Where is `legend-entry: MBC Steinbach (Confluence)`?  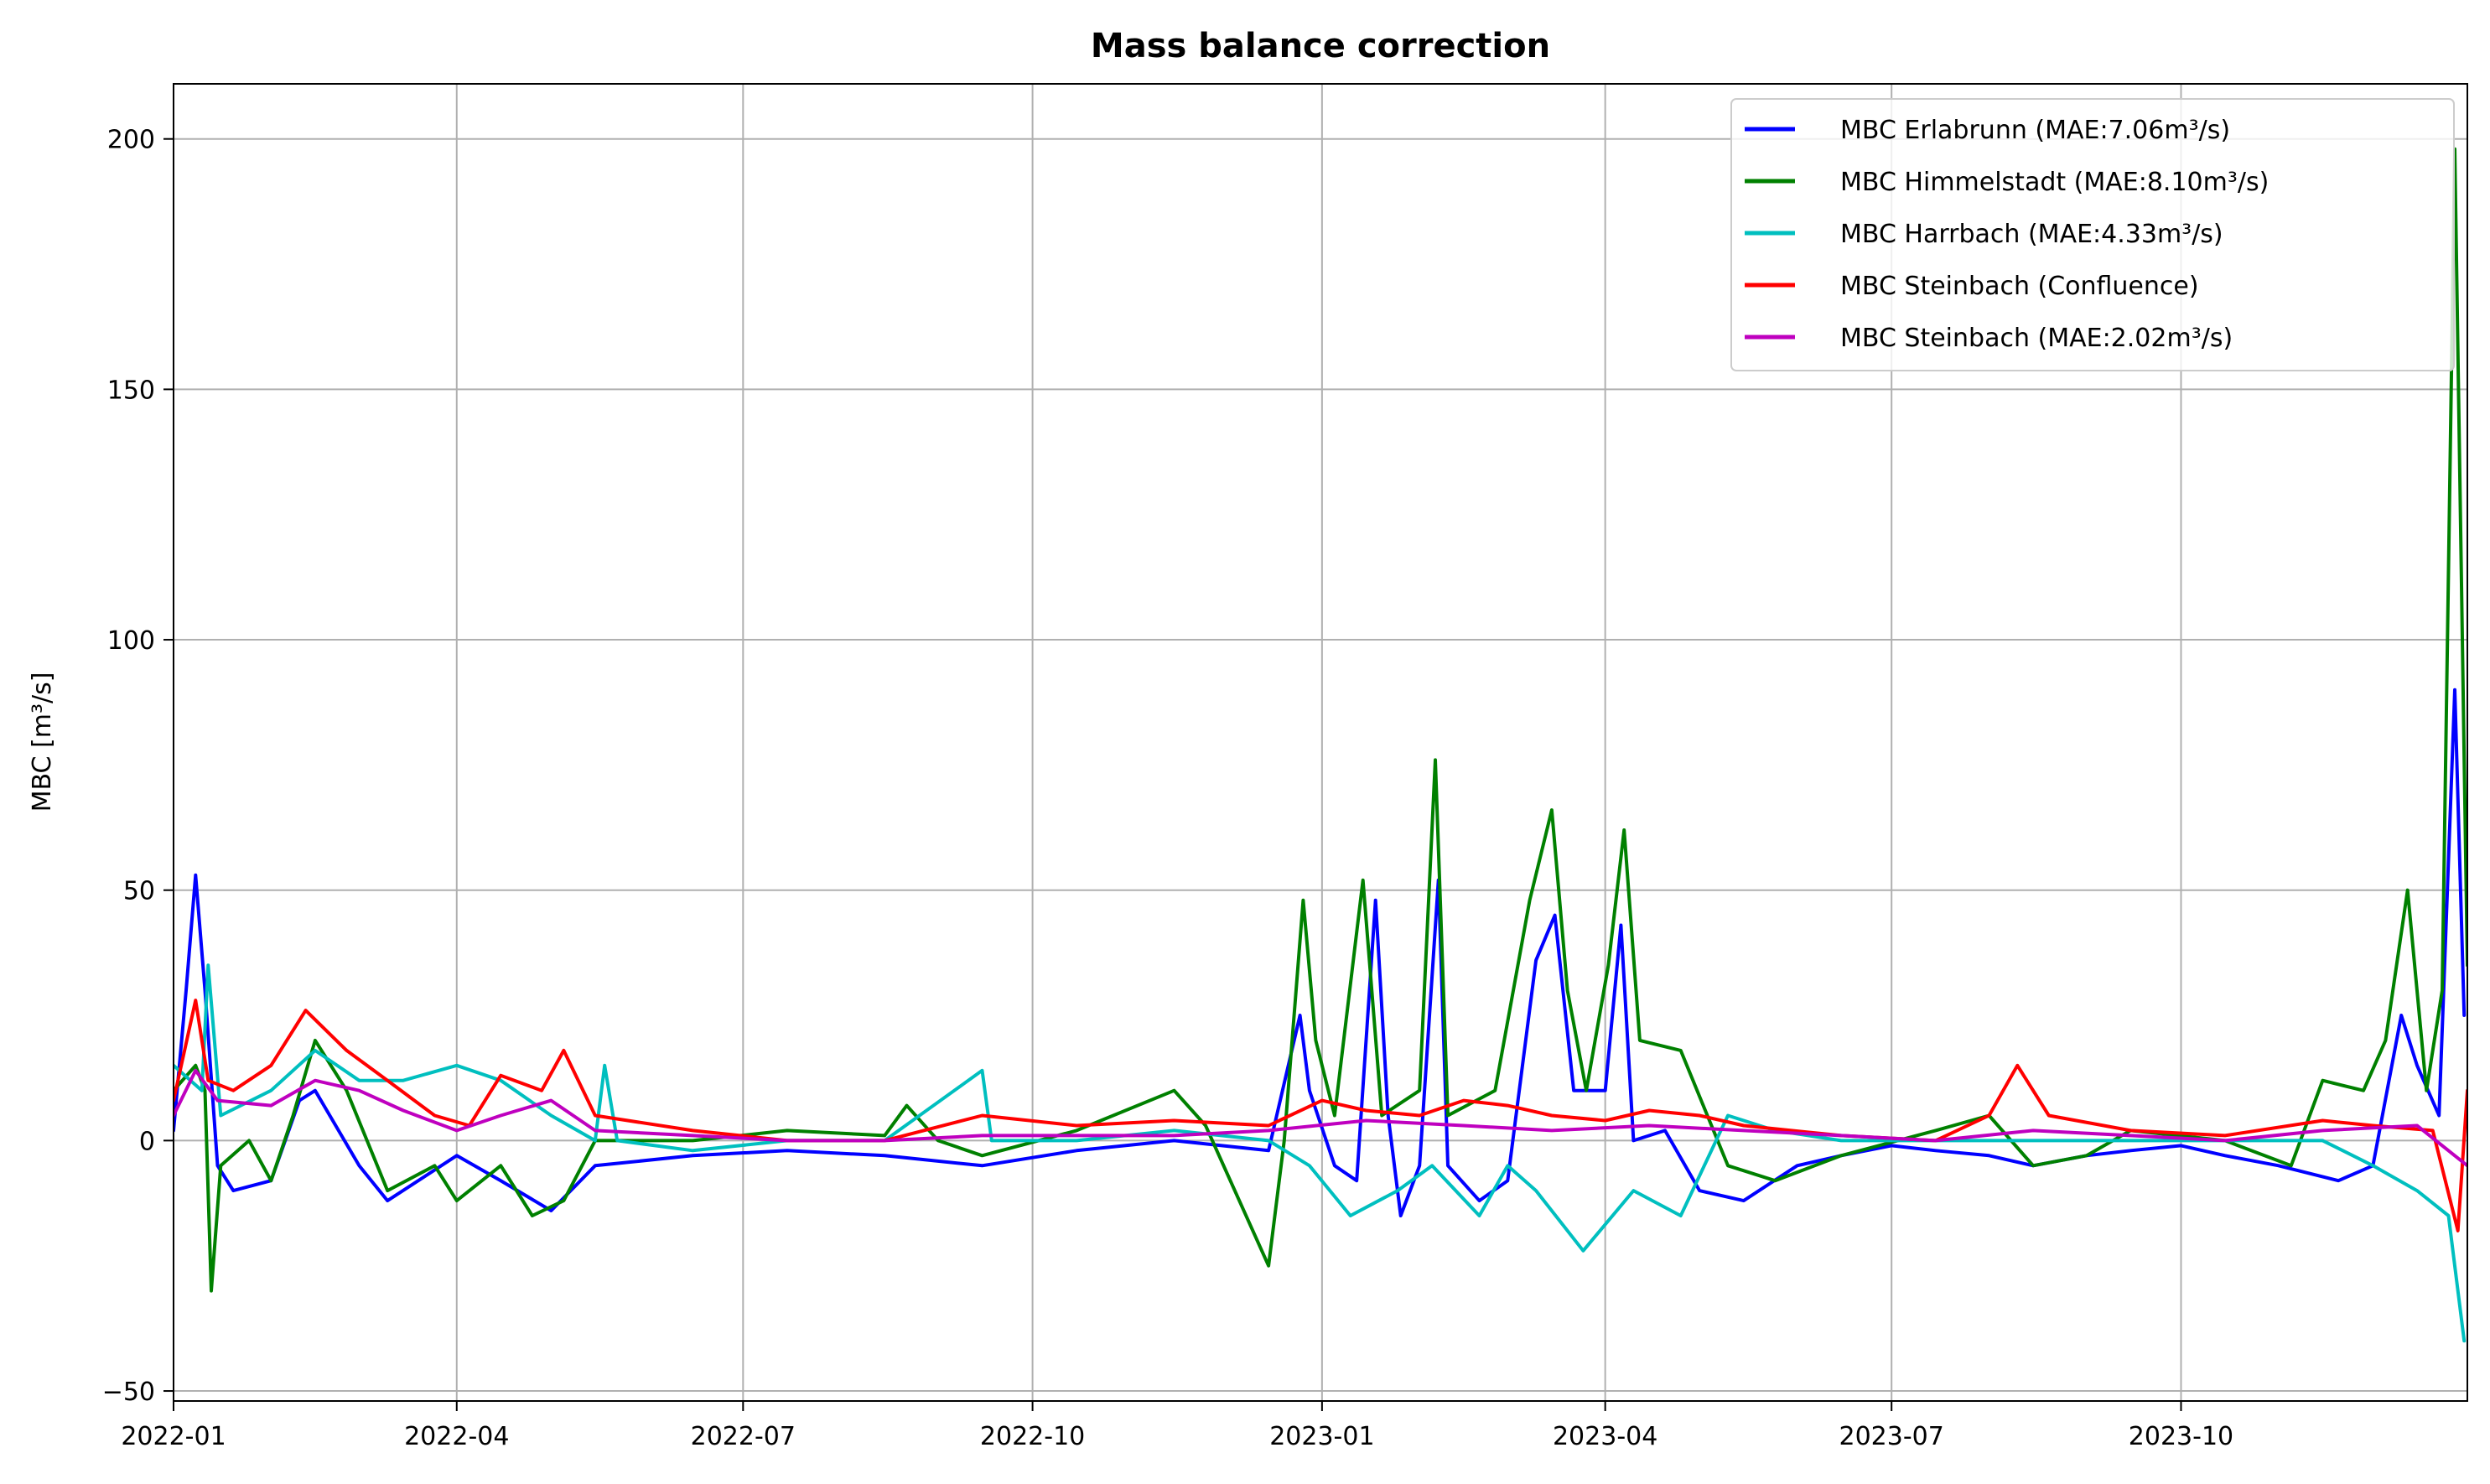 legend-entry: MBC Steinbach (Confluence) is located at coordinates (2019, 286).